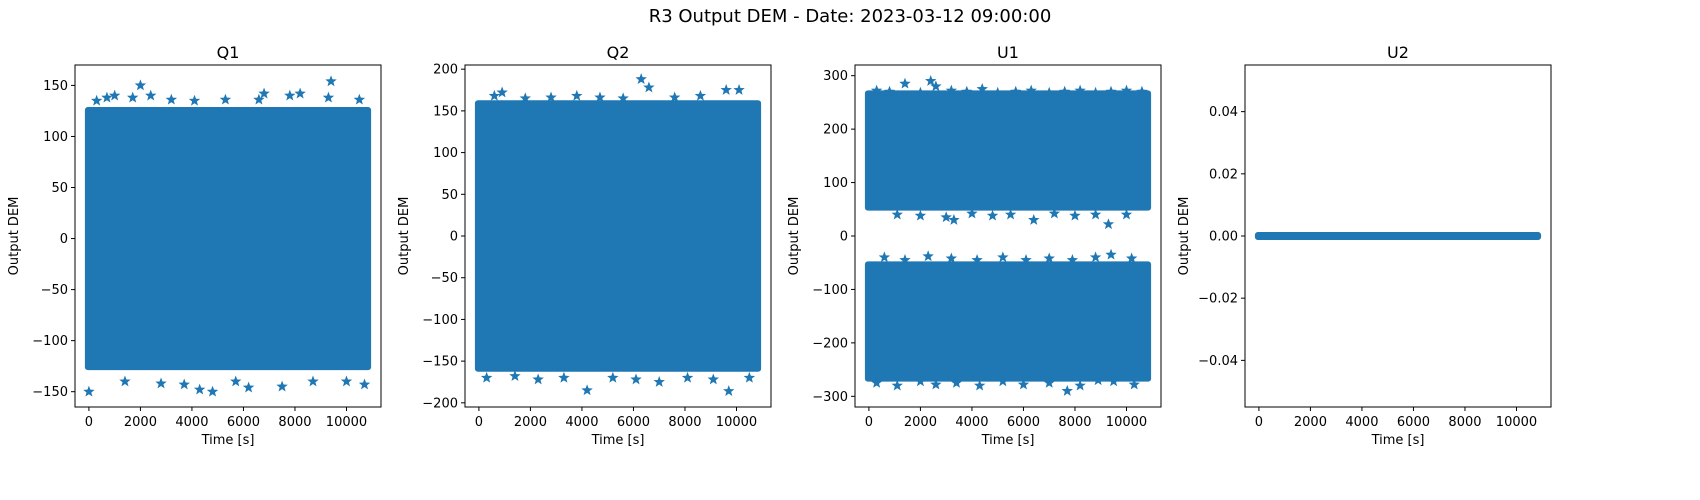 The image size is (1700, 500). Describe the element at coordinates (1398, 52) in the screenshot. I see `subplot-title: U2` at that location.